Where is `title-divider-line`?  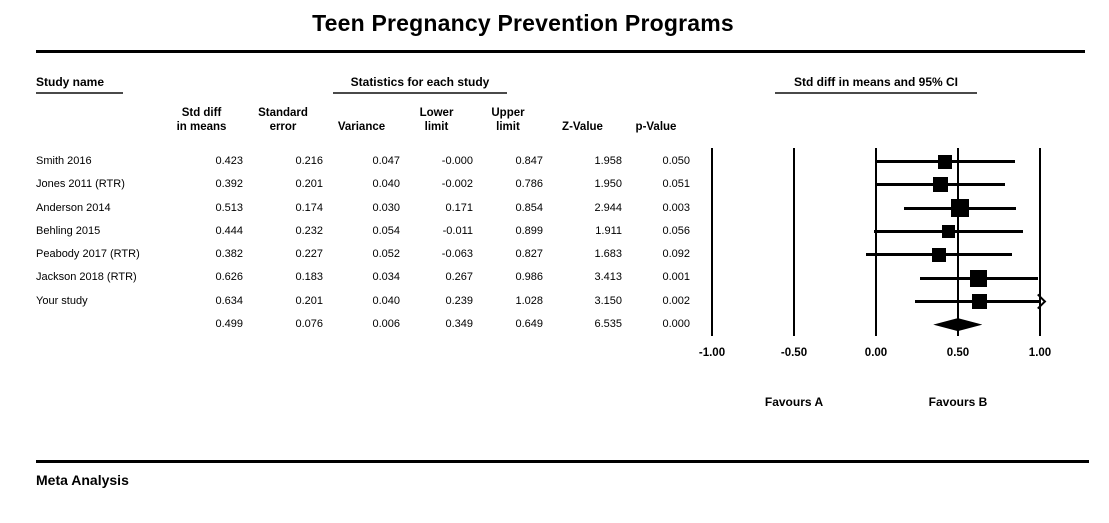
title-divider-line is located at coordinates (560, 51).